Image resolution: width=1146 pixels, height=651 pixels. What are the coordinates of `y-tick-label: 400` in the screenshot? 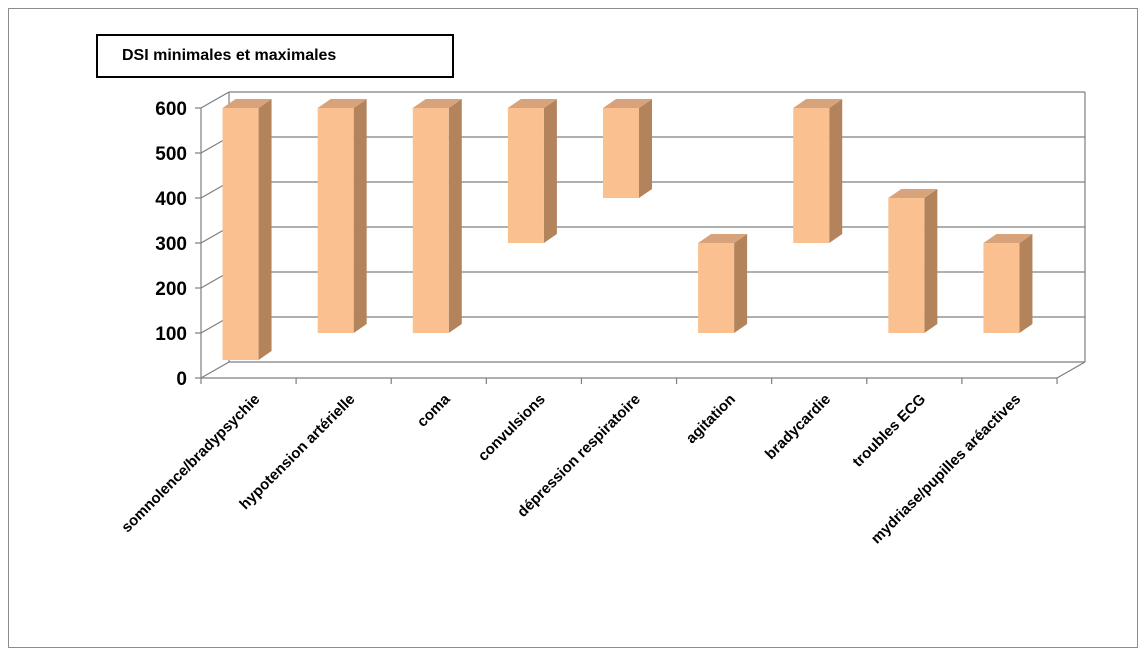 It's located at (171, 199).